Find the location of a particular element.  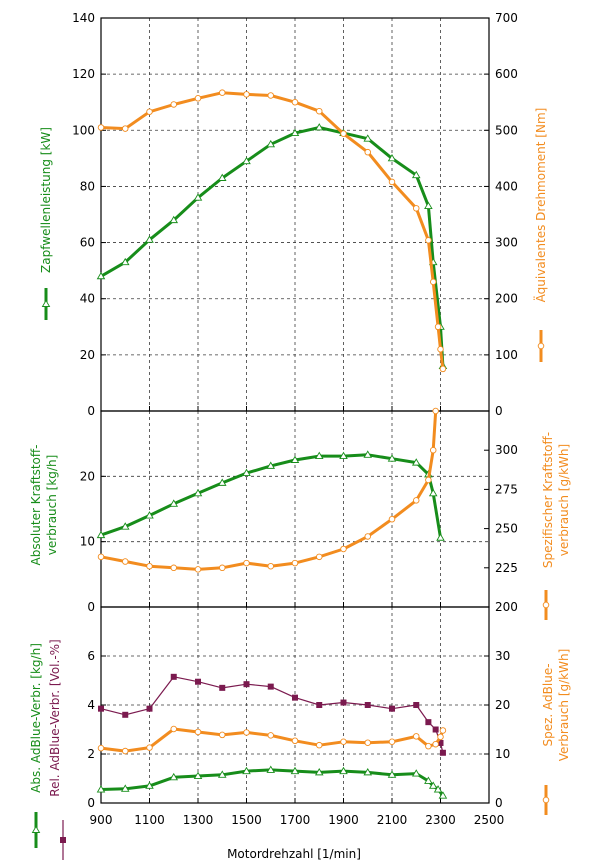

y2-tick-label: 10 is located at coordinates (502, 754).